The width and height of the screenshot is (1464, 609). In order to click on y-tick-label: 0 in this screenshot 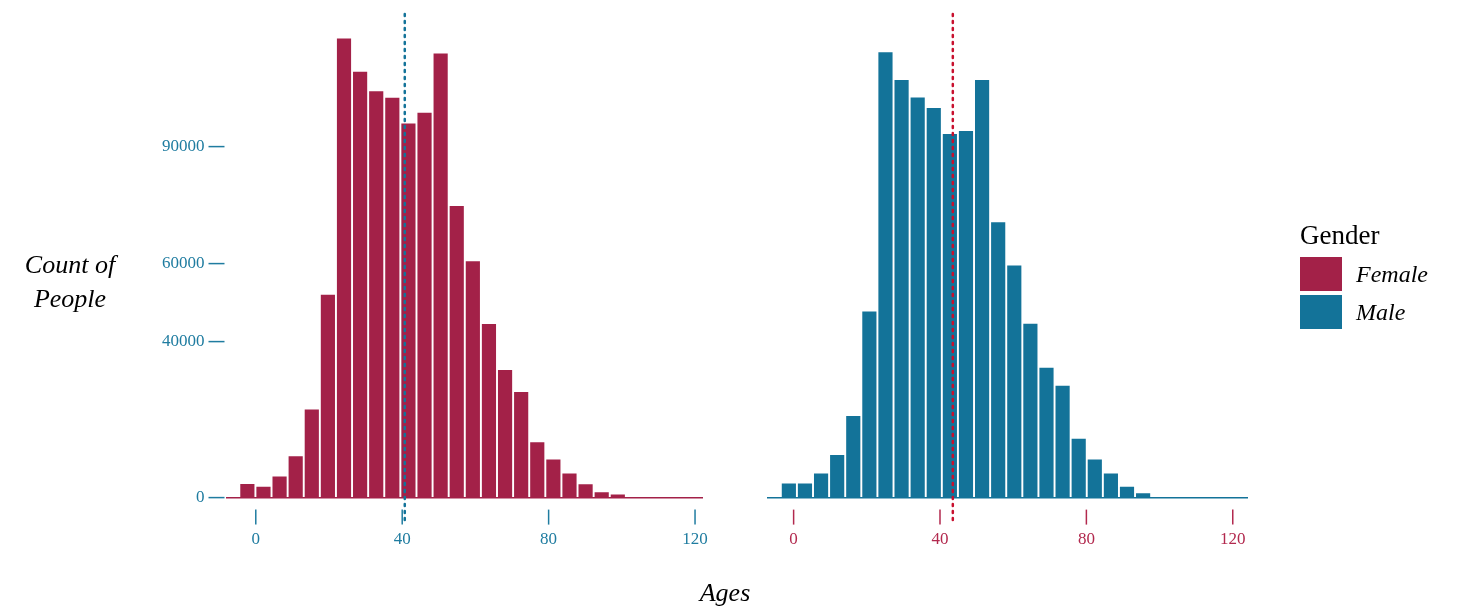, I will do `click(200, 497)`.